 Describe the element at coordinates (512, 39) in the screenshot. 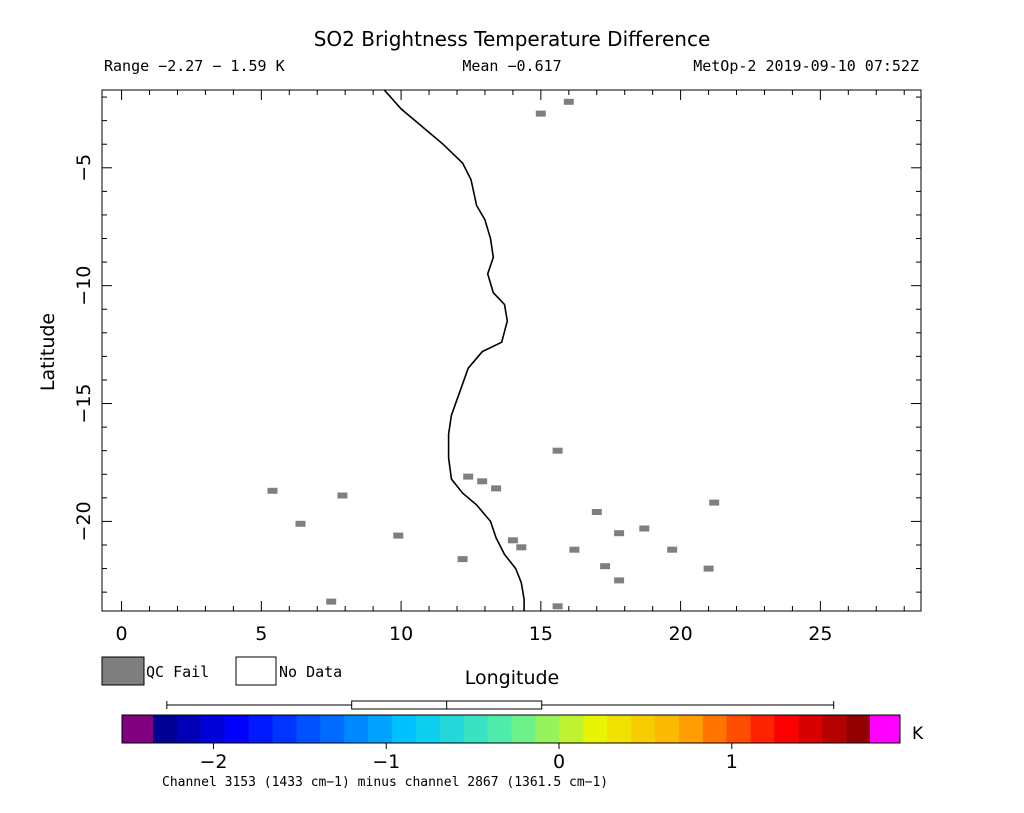

I see `chart-title: SO2 Brightness Temperature Difference` at that location.